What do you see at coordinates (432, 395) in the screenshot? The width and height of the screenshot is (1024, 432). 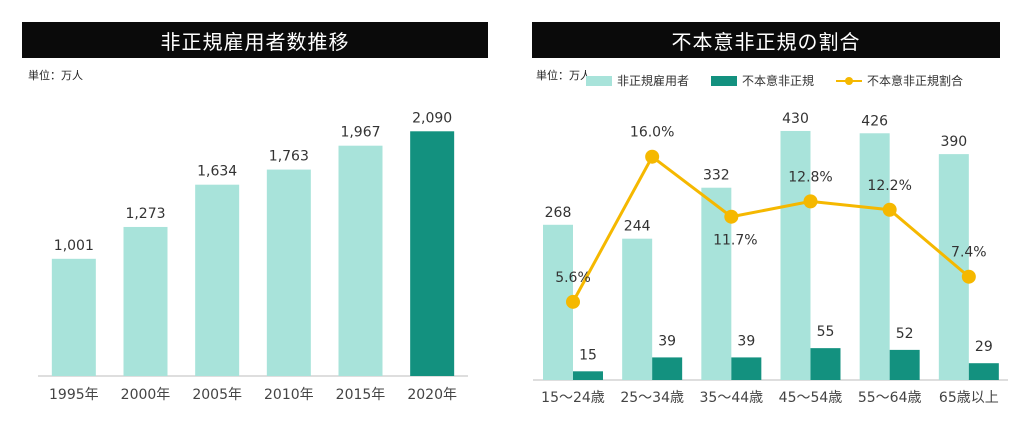 I see `x-tick-label: 2020年` at bounding box center [432, 395].